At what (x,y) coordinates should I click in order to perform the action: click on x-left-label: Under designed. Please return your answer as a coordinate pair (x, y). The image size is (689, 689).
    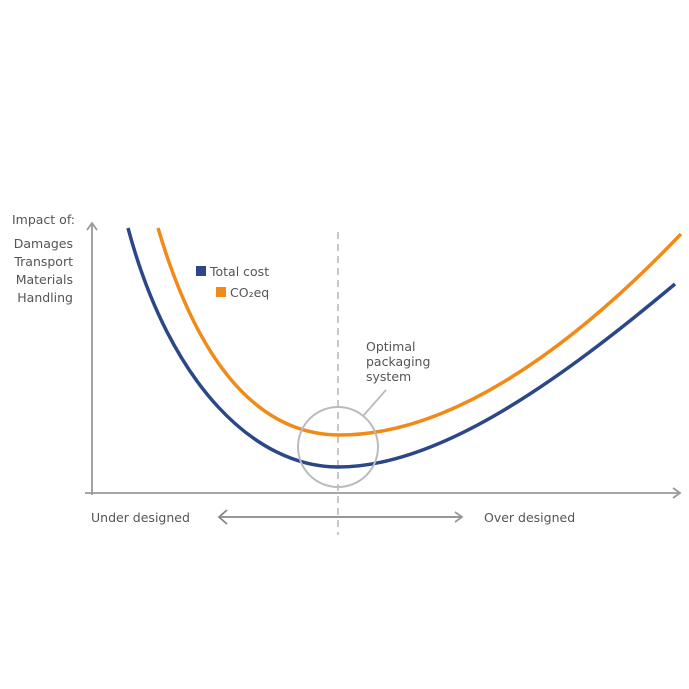
    Looking at the image, I should click on (140, 517).